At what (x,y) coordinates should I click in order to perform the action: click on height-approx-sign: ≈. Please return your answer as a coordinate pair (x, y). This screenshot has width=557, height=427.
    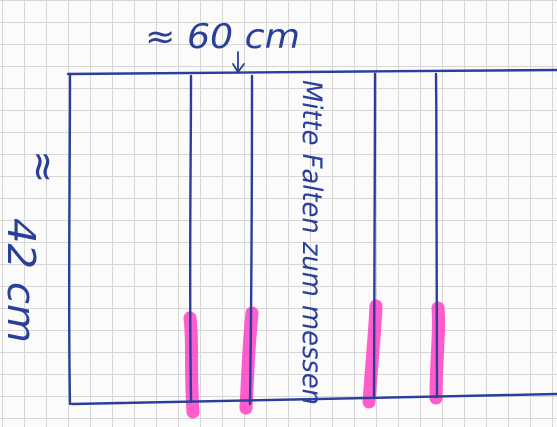
    Looking at the image, I should click on (43, 167).